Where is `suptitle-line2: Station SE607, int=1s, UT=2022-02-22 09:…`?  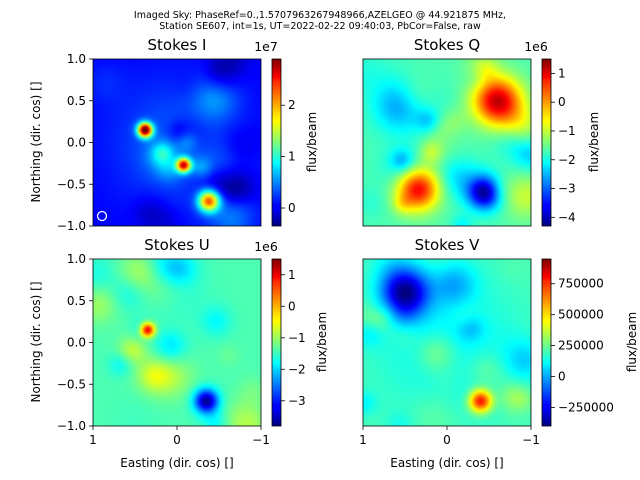
suptitle-line2: Station SE607, int=1s, UT=2022-02-22 09:… is located at coordinates (320, 26).